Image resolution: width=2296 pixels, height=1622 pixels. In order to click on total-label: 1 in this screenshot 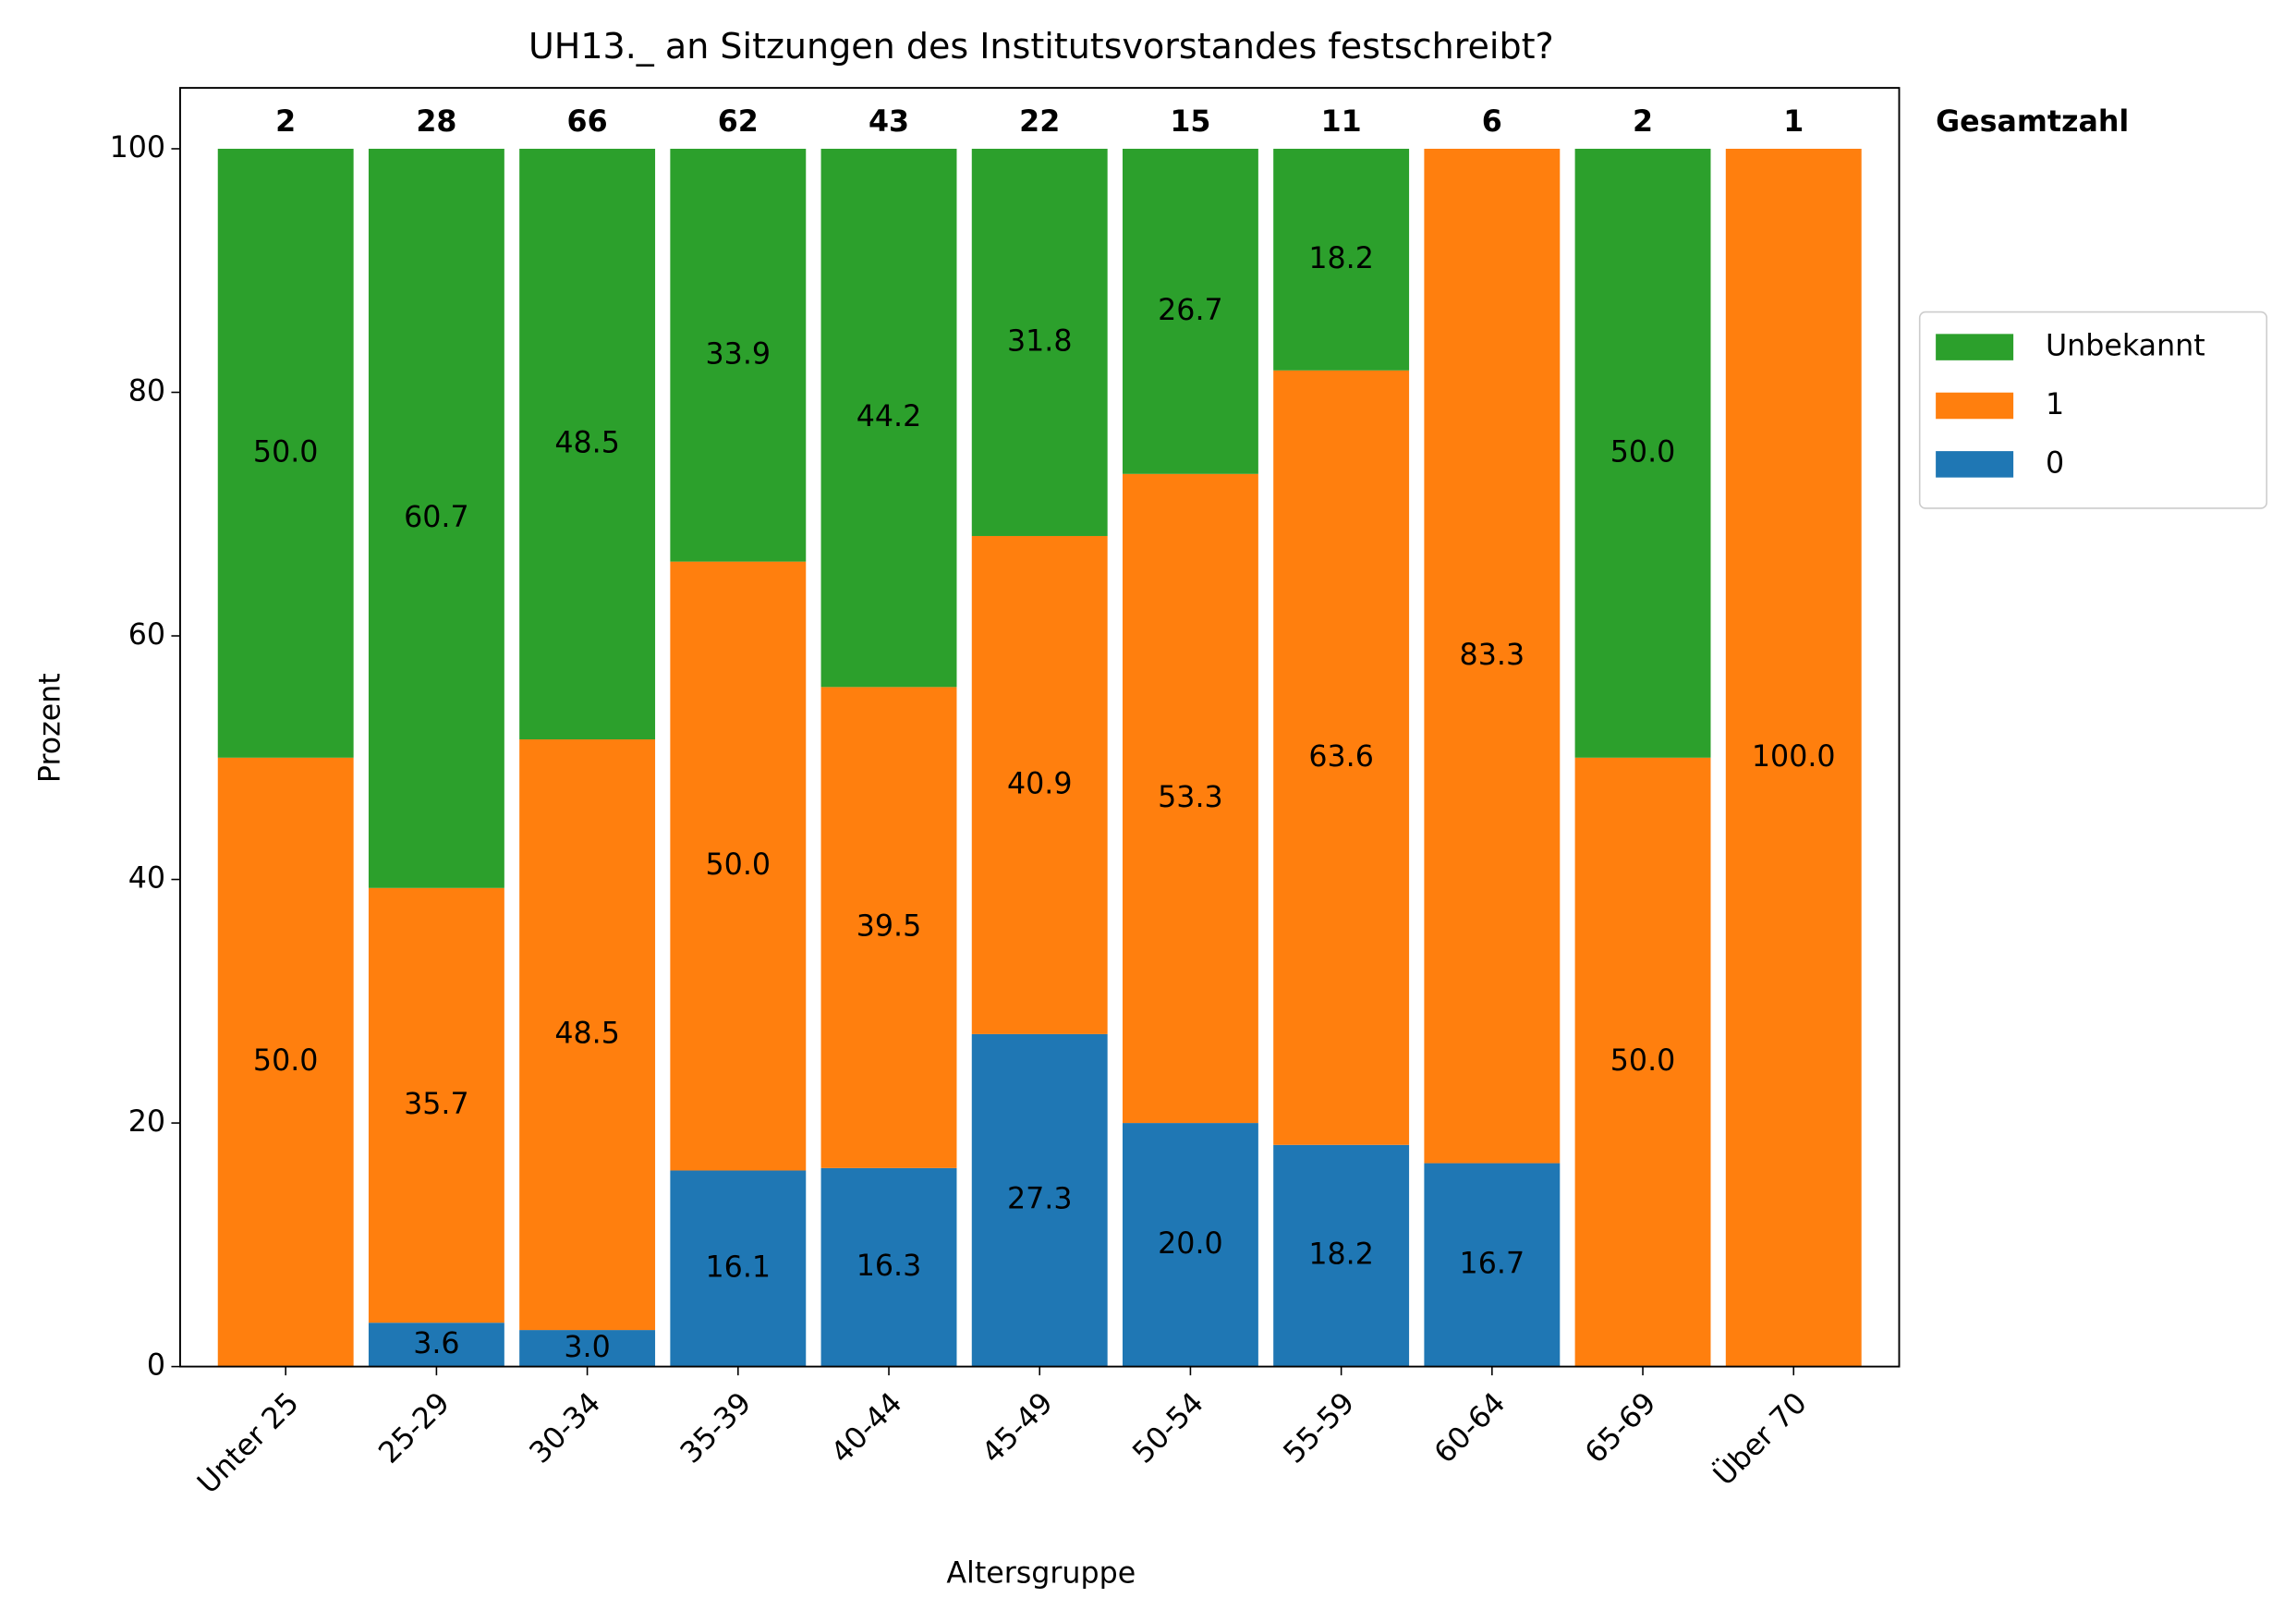, I will do `click(1793, 122)`.